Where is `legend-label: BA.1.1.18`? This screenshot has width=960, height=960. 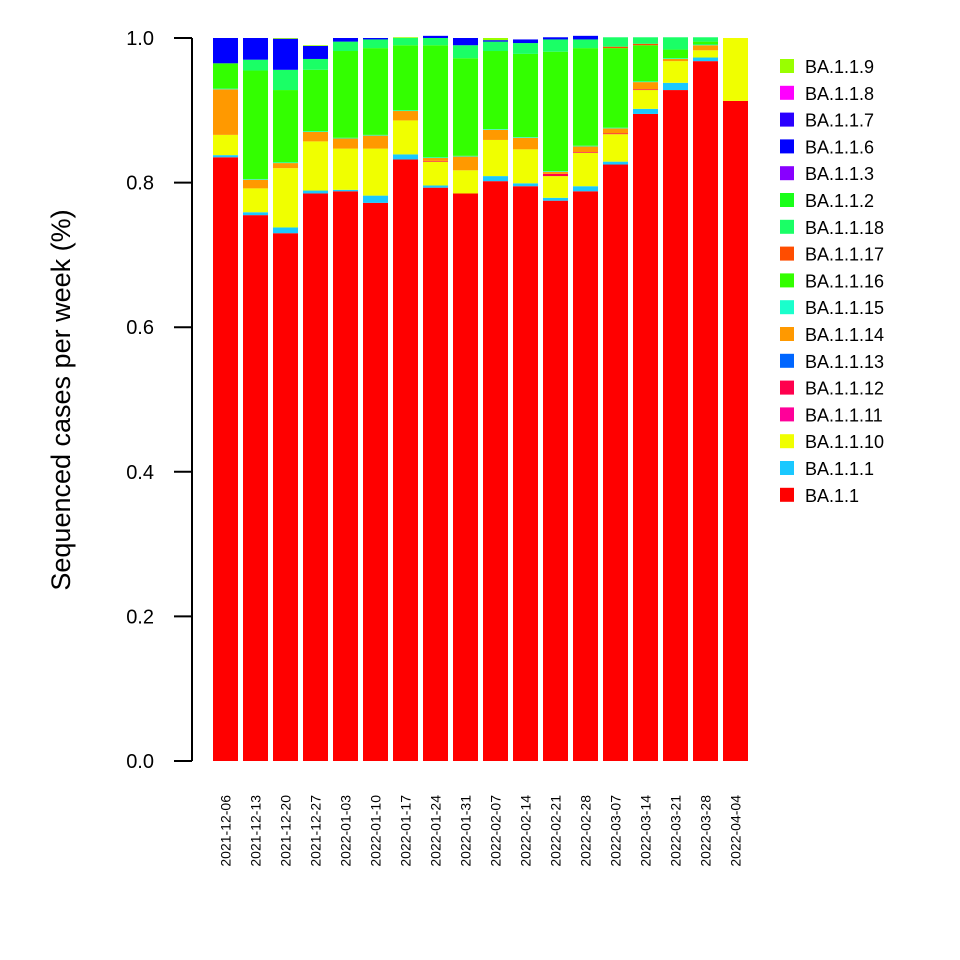 legend-label: BA.1.1.18 is located at coordinates (844, 228).